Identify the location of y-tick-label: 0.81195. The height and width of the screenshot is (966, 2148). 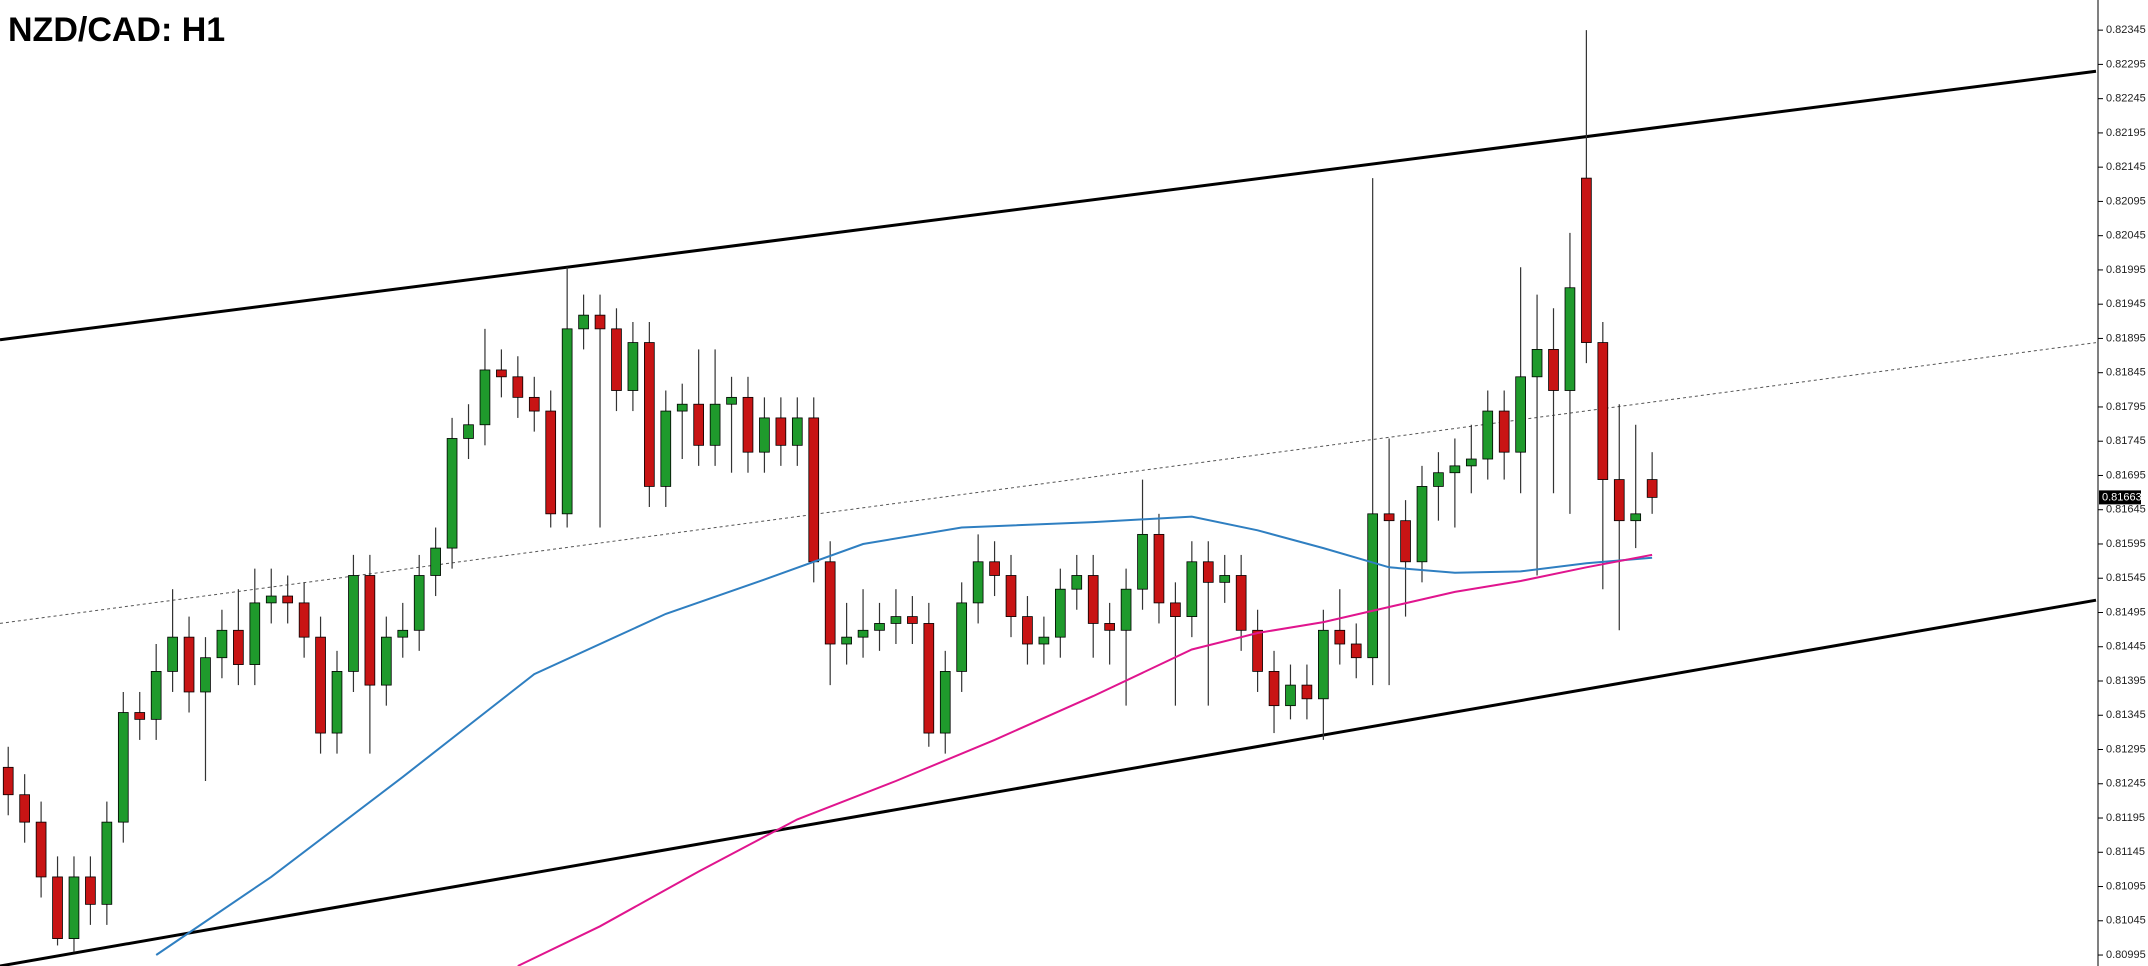
(2125, 818).